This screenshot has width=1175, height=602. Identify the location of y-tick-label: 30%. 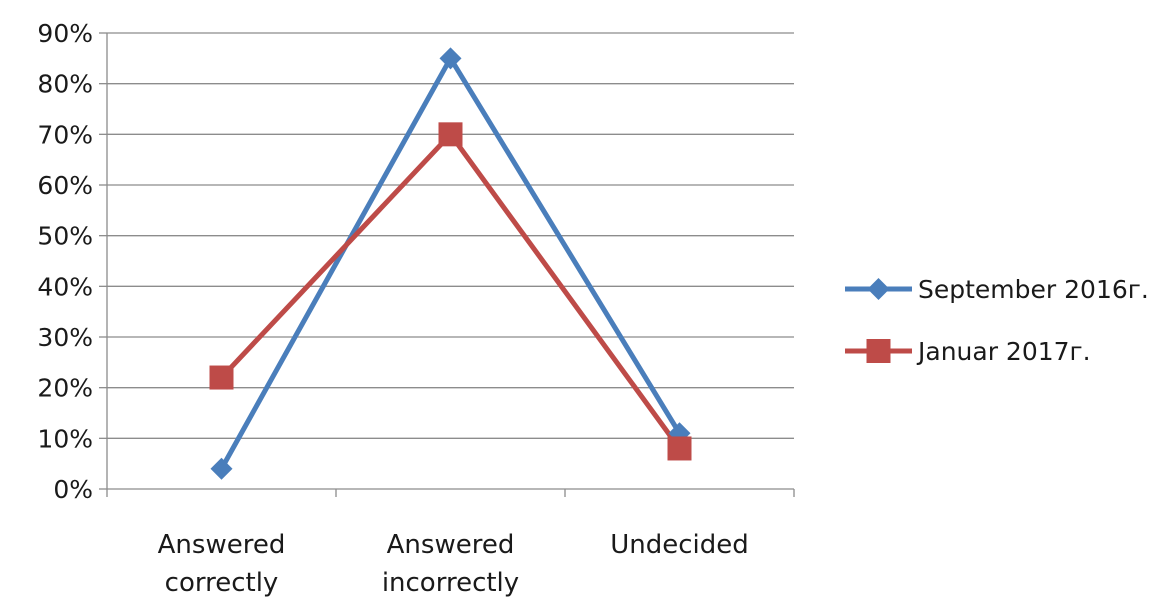
(65, 337).